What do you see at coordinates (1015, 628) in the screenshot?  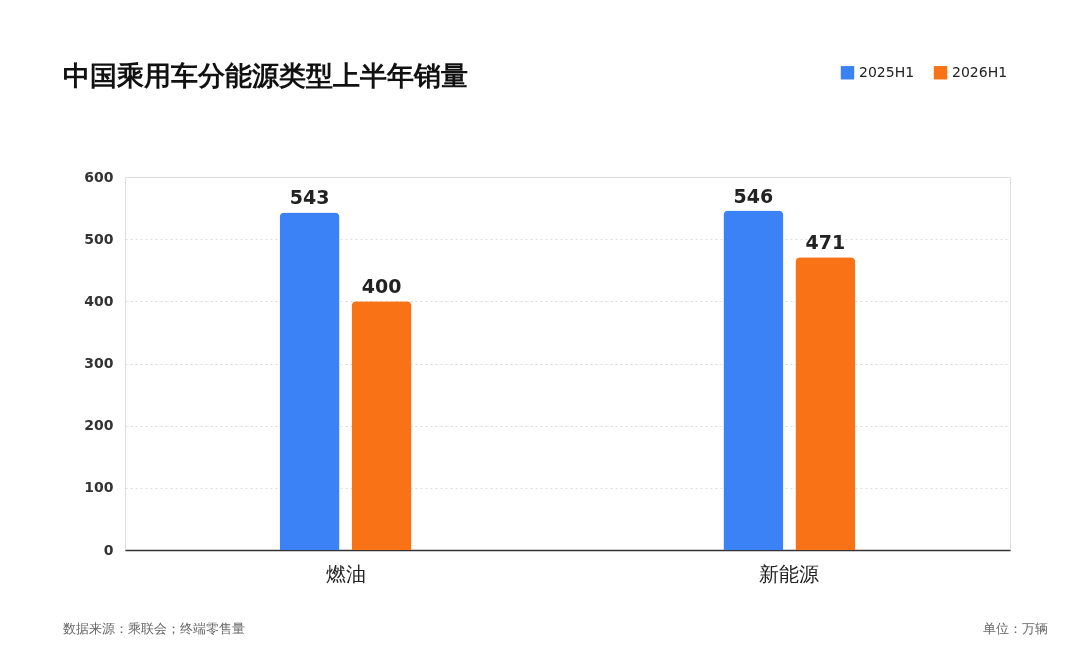 I see `text: 单位：万辆` at bounding box center [1015, 628].